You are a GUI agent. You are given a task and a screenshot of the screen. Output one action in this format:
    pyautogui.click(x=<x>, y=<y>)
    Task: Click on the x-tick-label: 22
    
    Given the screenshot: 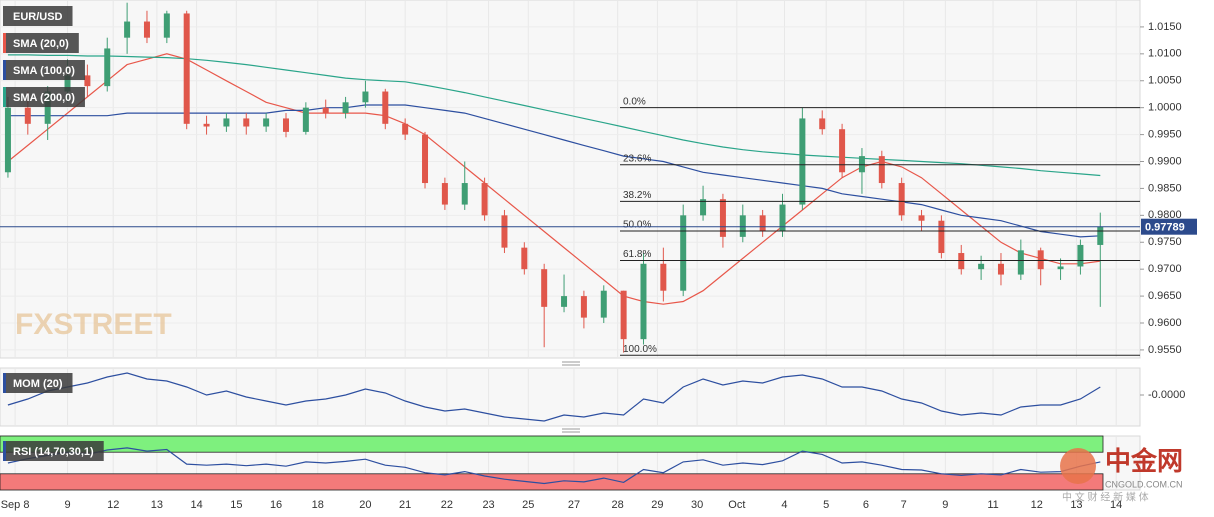 What is the action you would take?
    pyautogui.click(x=447, y=505)
    